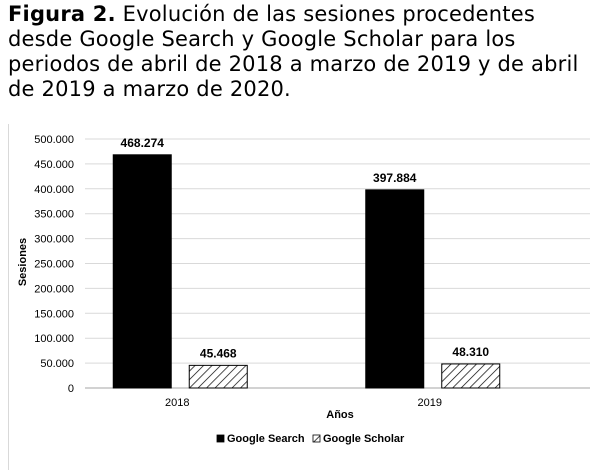 The height and width of the screenshot is (476, 602). I want to click on data-label: 468.274, so click(143, 143).